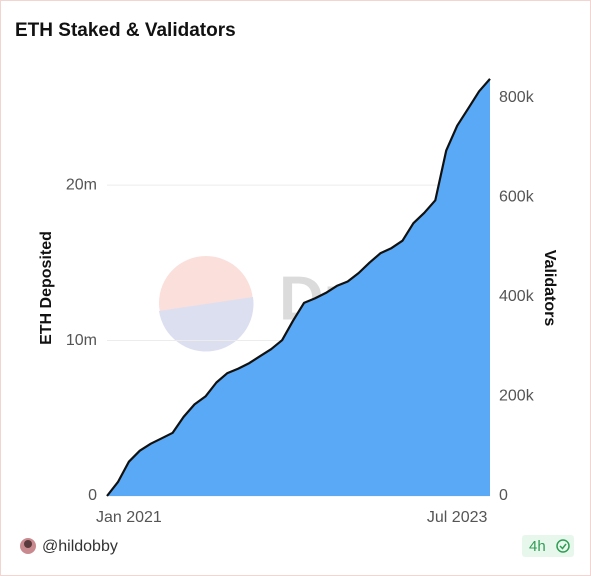  I want to click on y2-tick-label: 200k, so click(517, 396).